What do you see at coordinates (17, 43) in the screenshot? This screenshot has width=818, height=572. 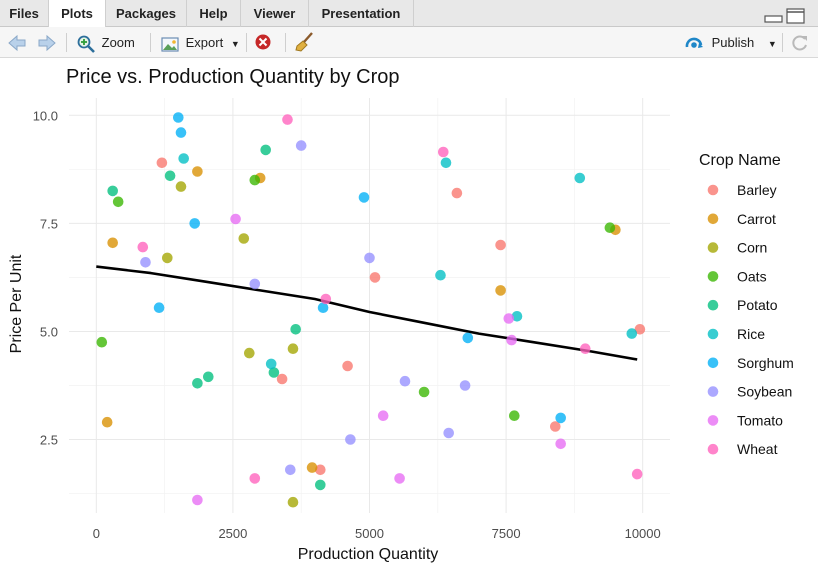 I see `back-arrow-icon` at bounding box center [17, 43].